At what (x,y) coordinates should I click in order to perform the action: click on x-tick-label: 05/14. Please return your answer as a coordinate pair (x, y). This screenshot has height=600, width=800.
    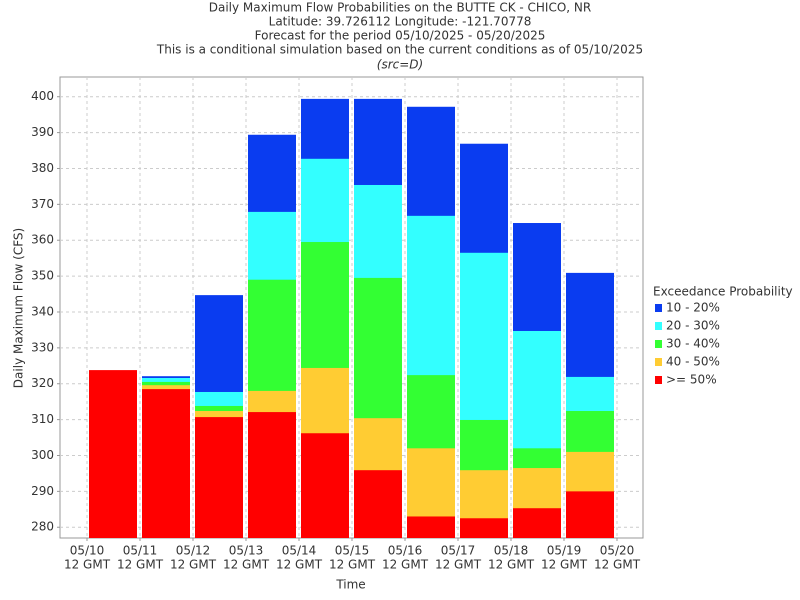
    Looking at the image, I should click on (299, 551).